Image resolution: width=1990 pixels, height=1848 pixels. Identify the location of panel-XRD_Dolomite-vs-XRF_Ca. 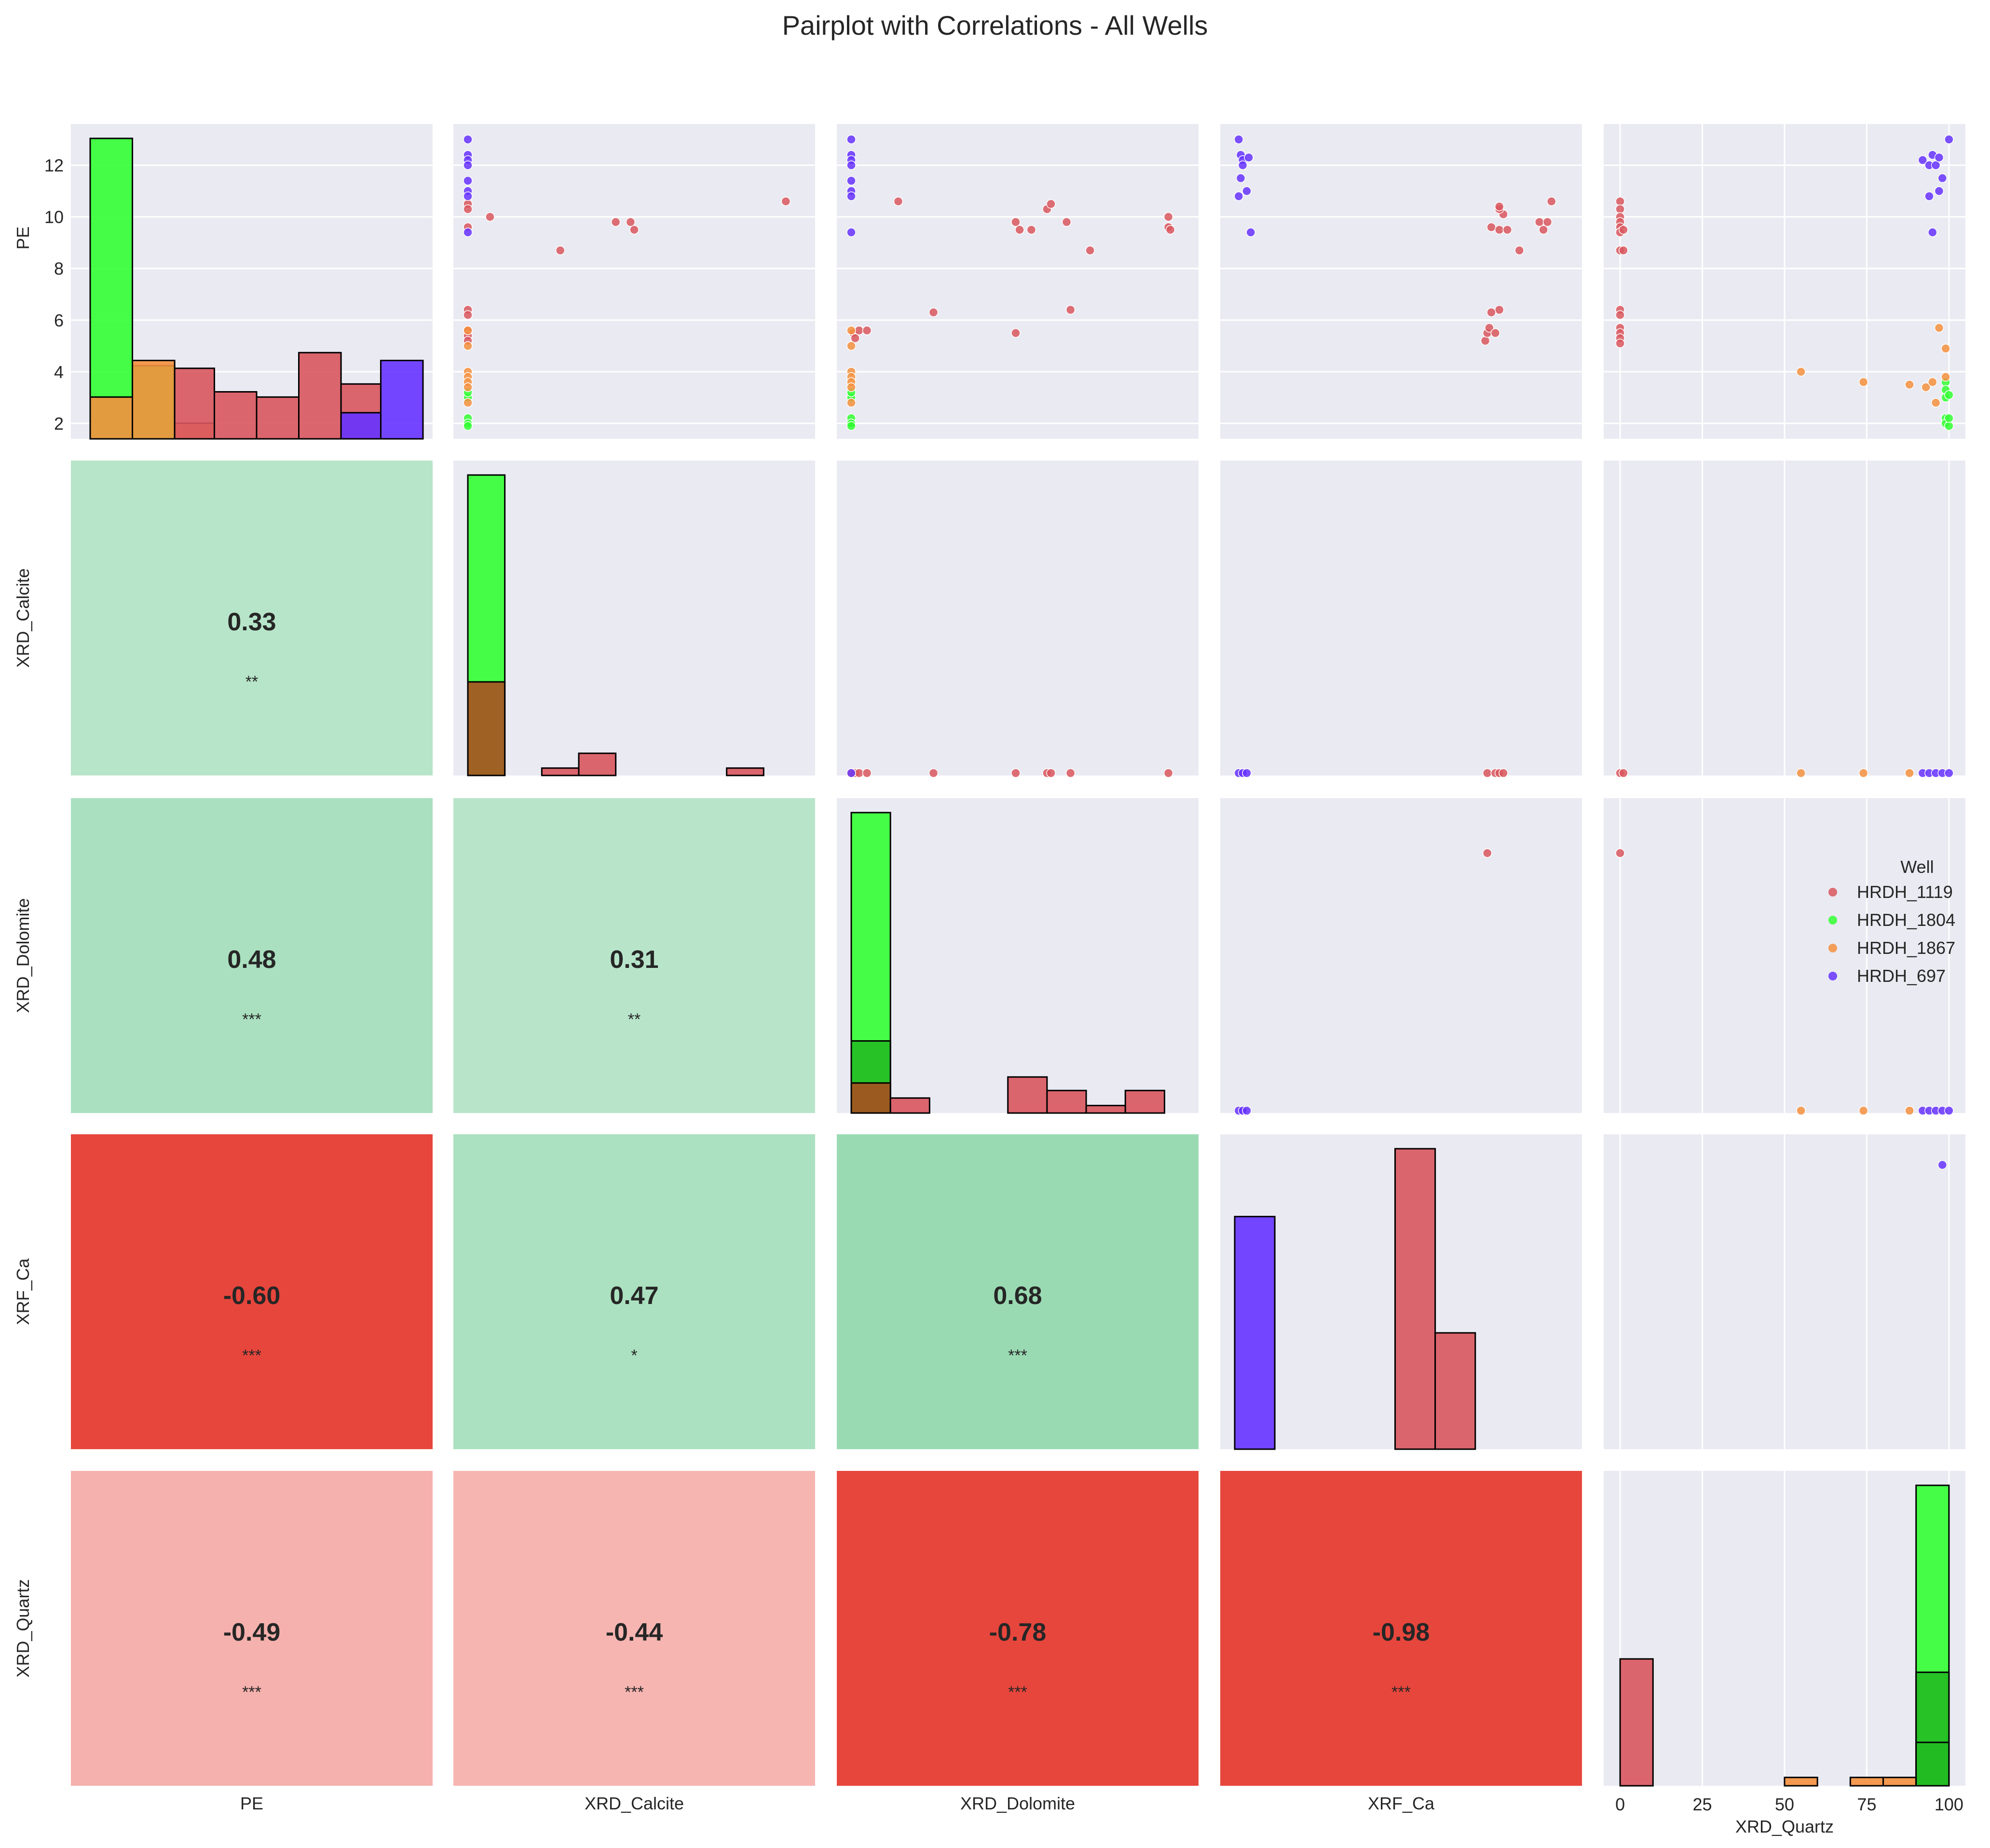
(1401, 956).